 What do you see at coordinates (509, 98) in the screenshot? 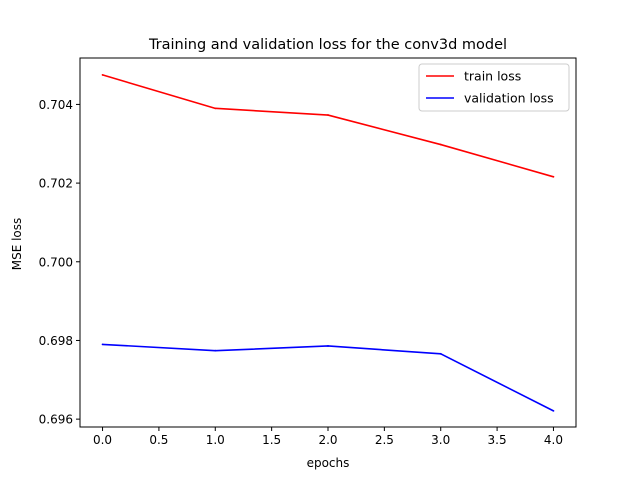
I see `validation-loss-legend-label: validation loss` at bounding box center [509, 98].